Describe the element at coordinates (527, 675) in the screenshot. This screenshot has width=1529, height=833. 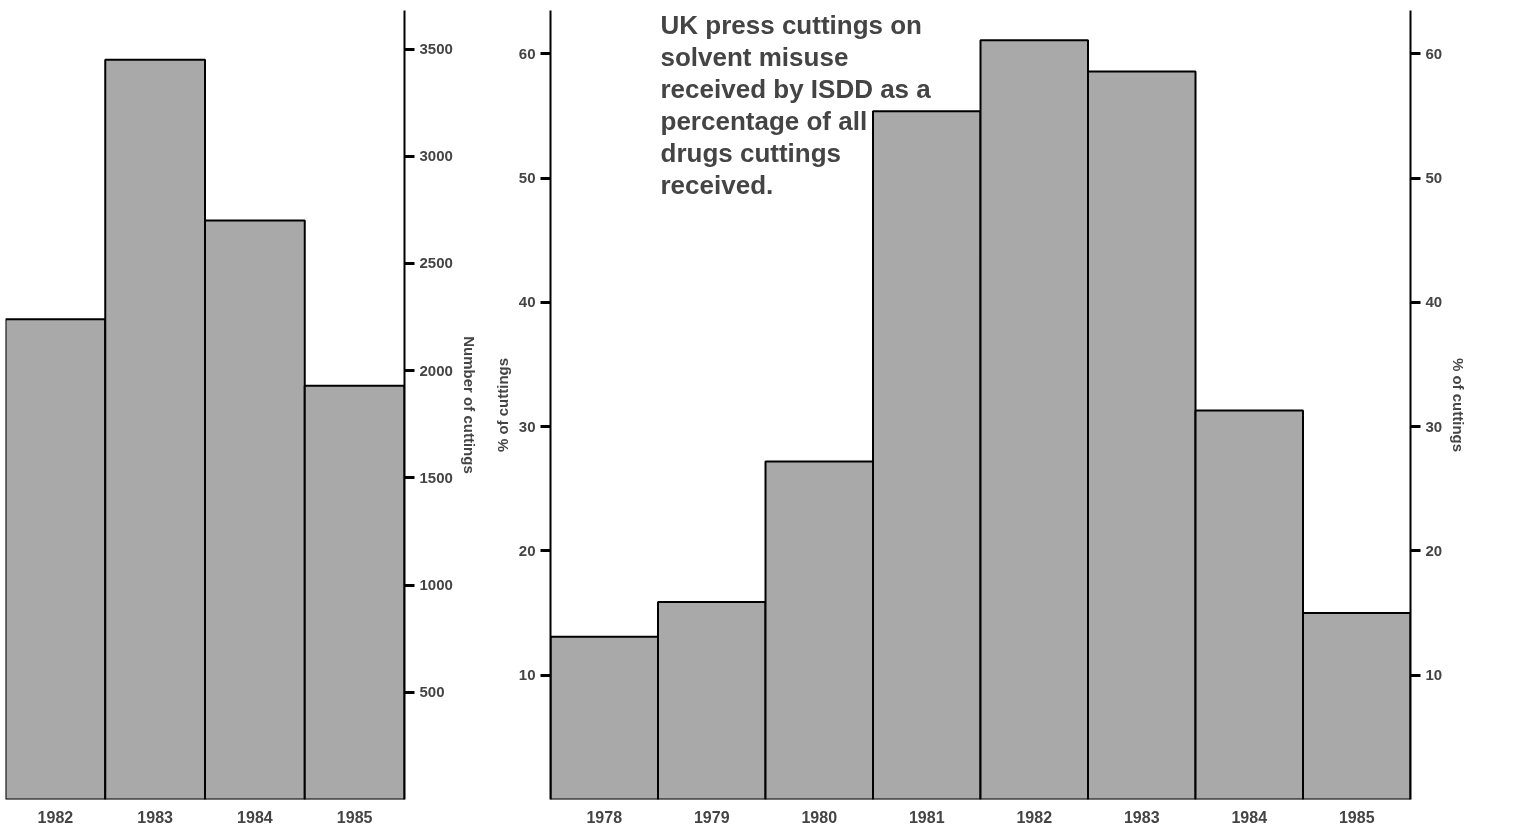
I see `y-tick-label: 10` at that location.